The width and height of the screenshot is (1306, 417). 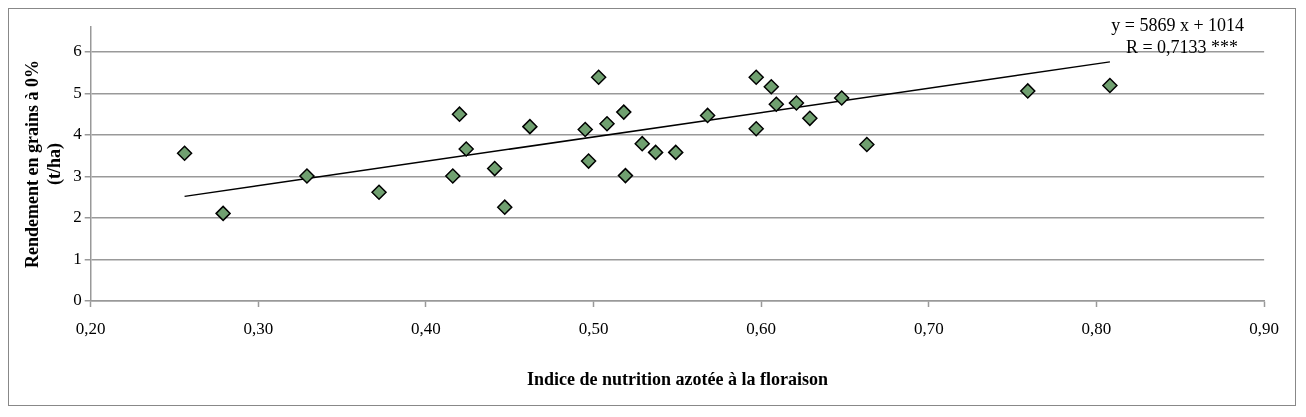 I want to click on x-tick-label: 0,40, so click(x=426, y=328).